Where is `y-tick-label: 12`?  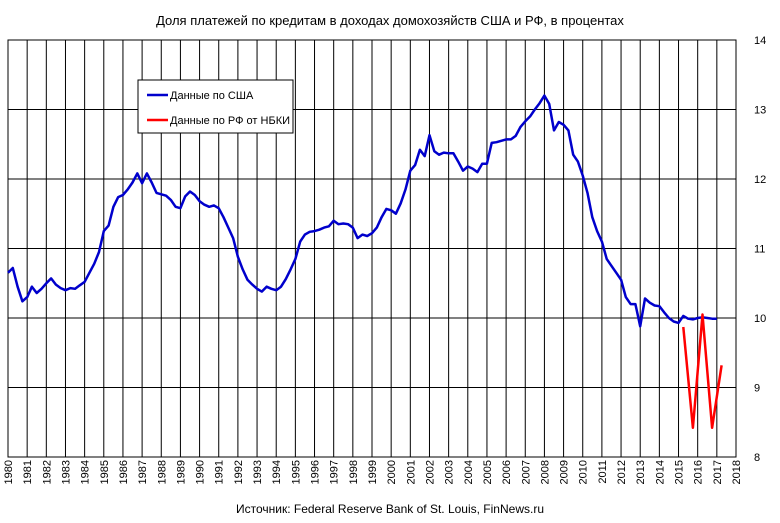
y-tick-label: 12 is located at coordinates (760, 180).